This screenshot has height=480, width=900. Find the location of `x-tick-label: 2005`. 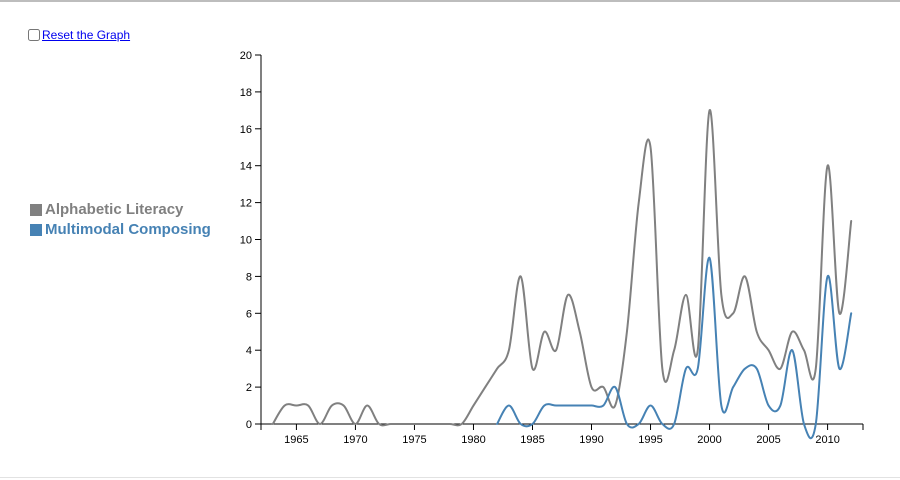

x-tick-label: 2005 is located at coordinates (768, 440).